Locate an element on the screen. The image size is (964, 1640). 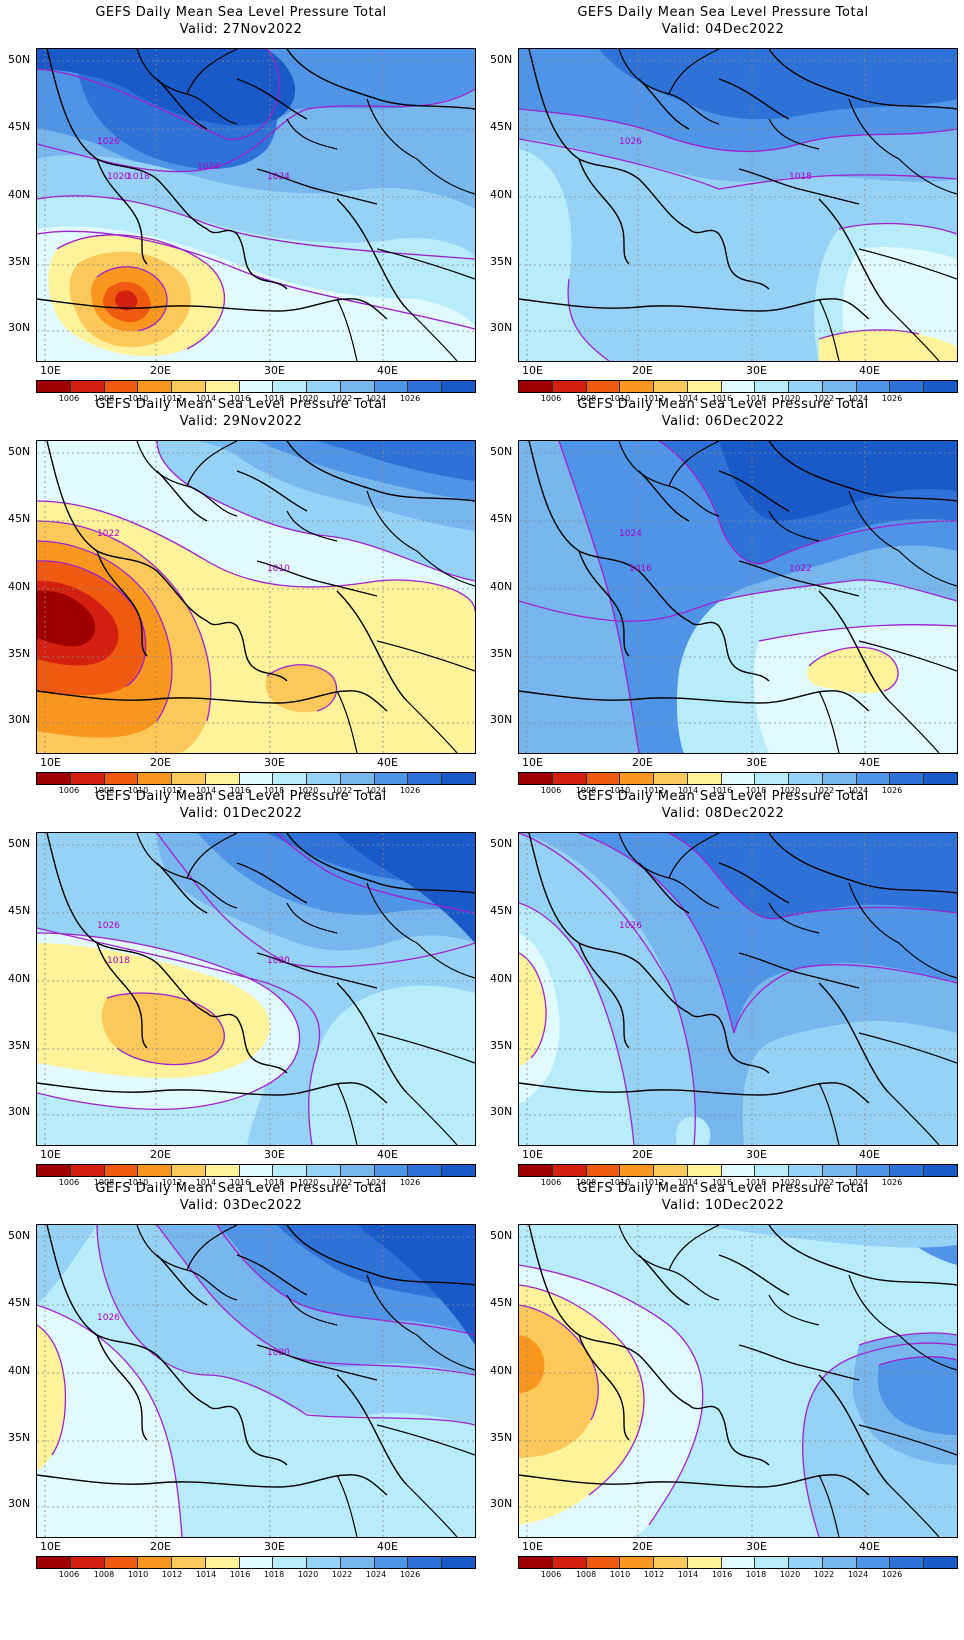
lat-tick-label: 35N is located at coordinates (19, 1437).